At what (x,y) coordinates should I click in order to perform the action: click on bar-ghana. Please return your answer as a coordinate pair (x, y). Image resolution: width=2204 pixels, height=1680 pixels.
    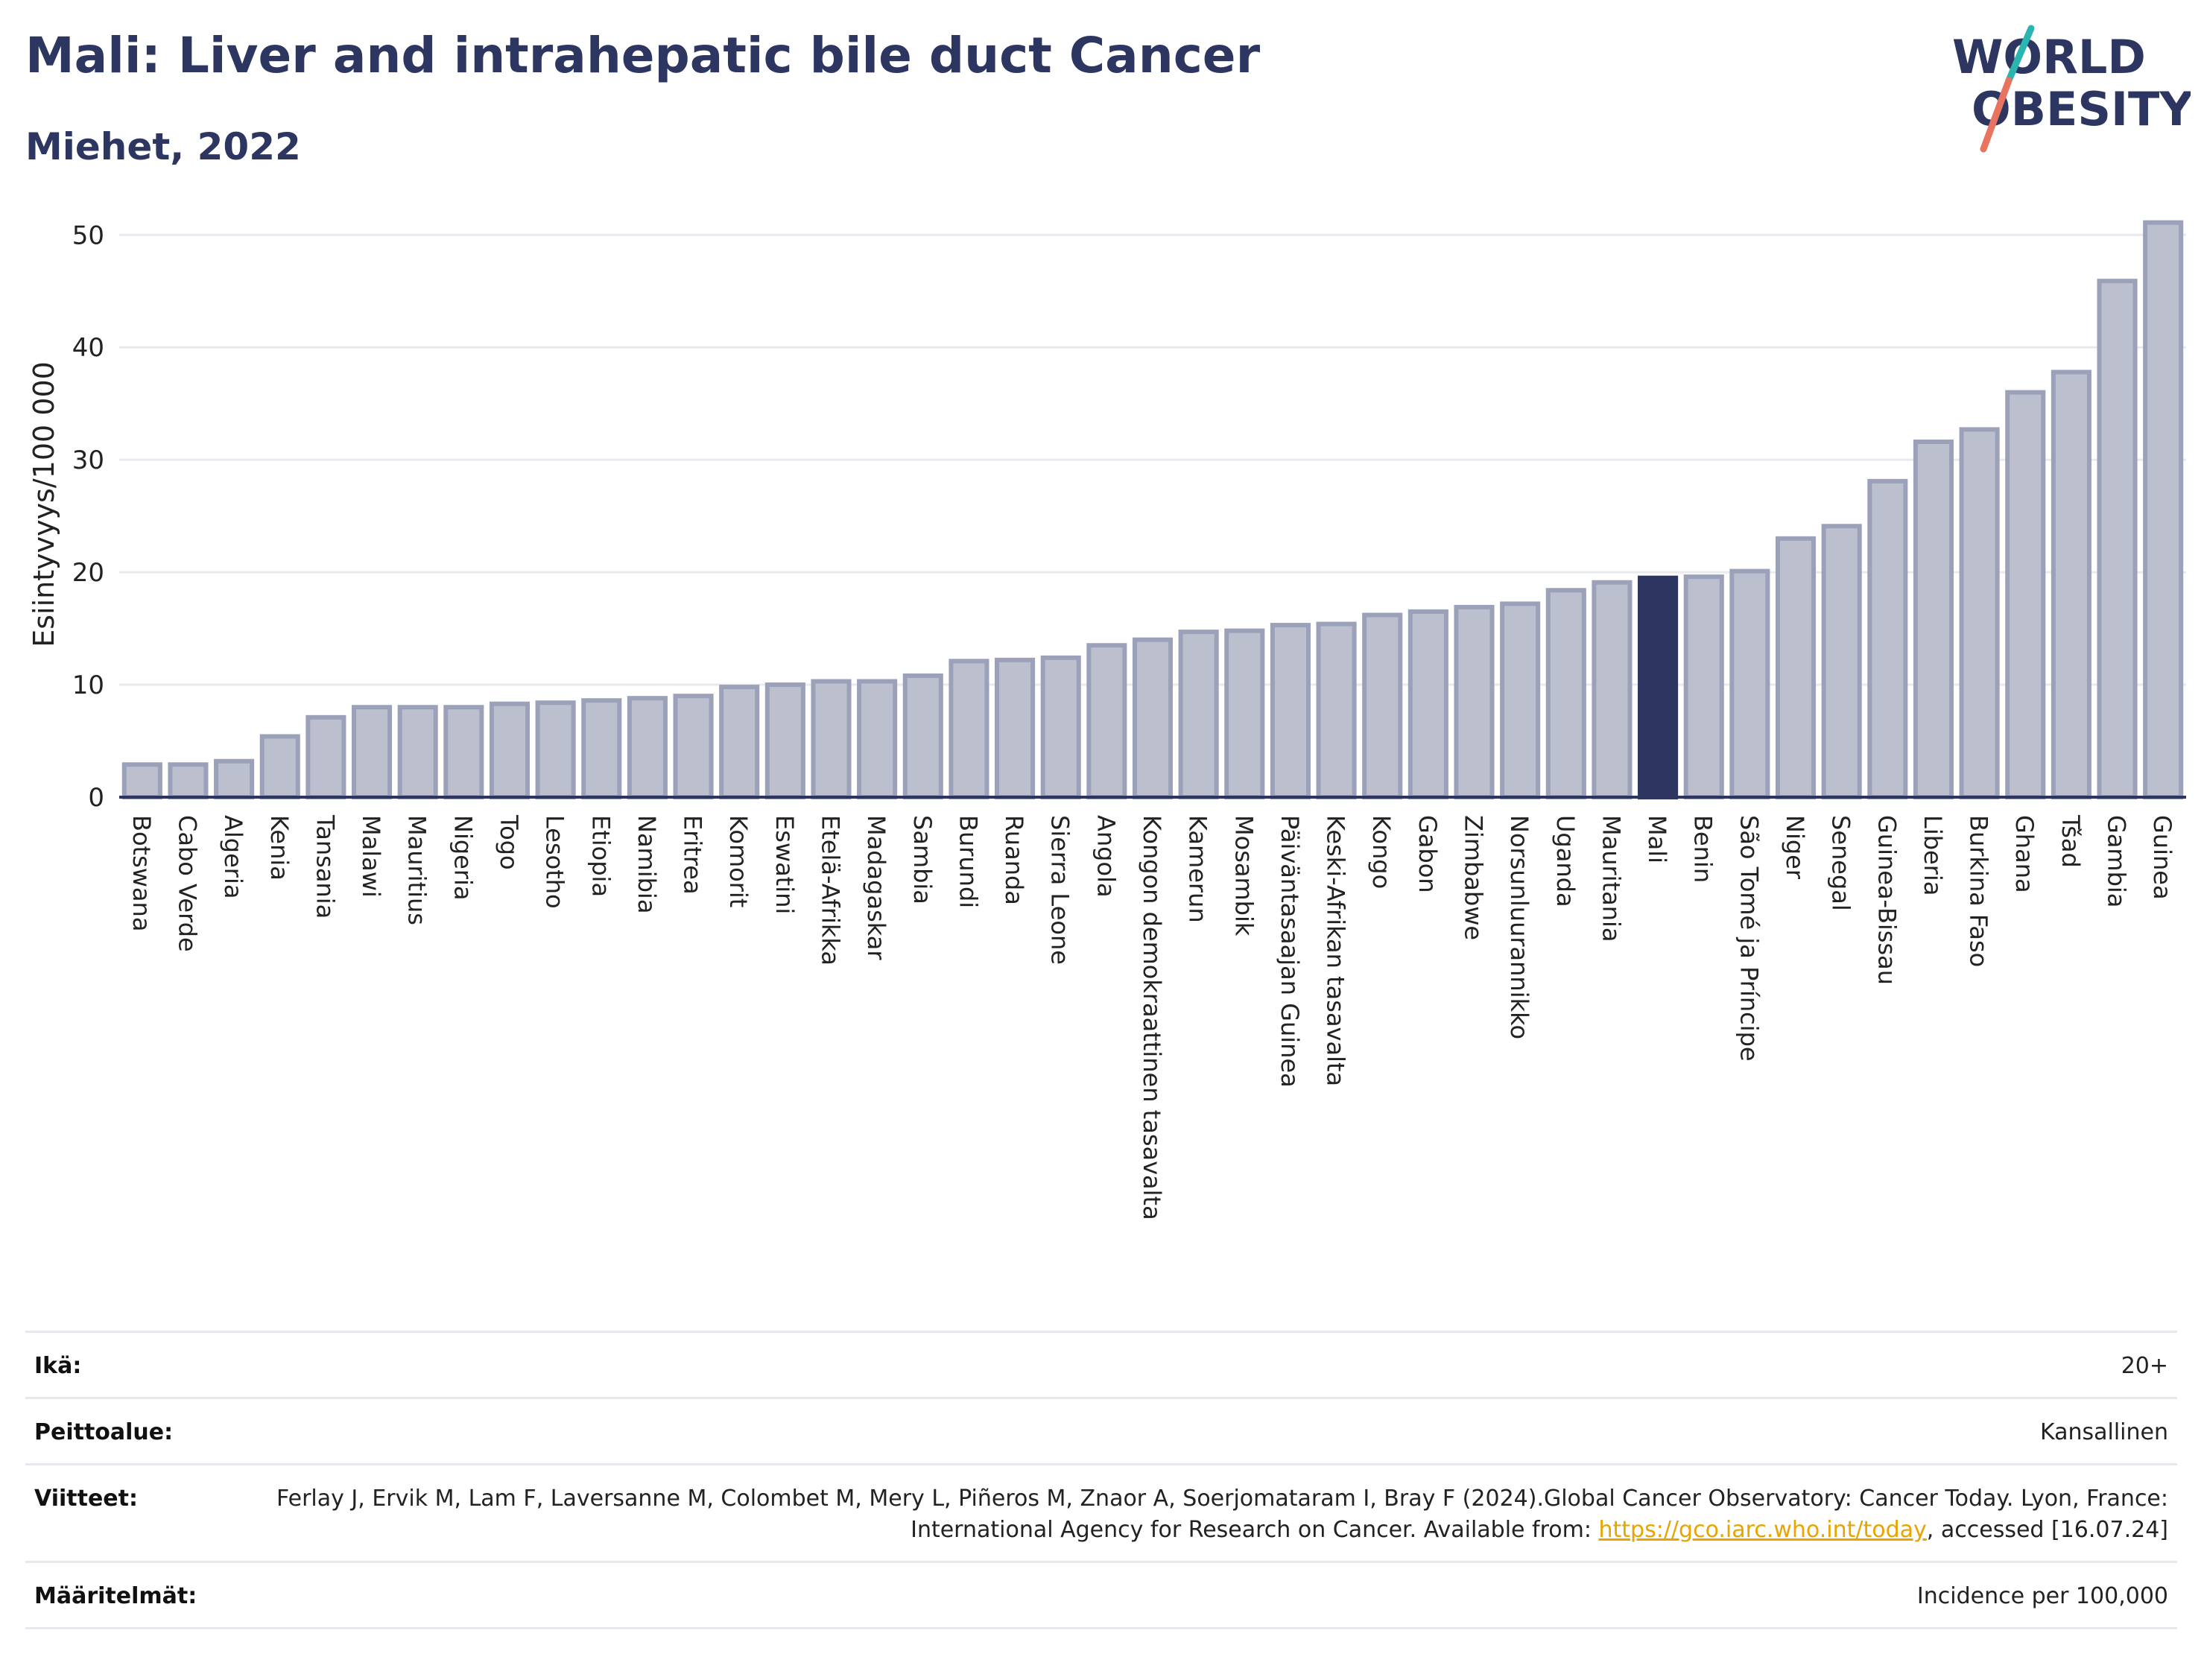
    Looking at the image, I should click on (2025, 594).